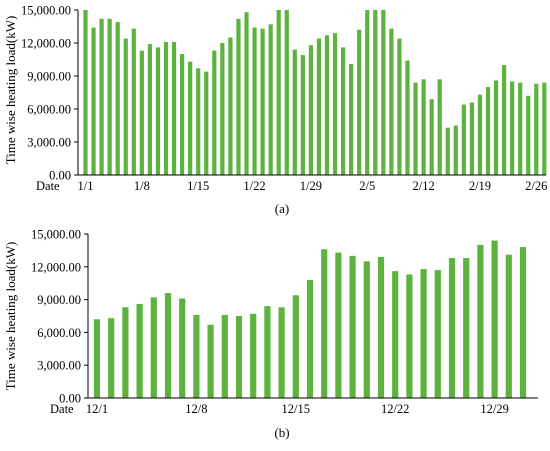 The height and width of the screenshot is (451, 550). Describe the element at coordinates (59, 333) in the screenshot. I see `chart-b-y-tick-label: 6,000.00` at that location.